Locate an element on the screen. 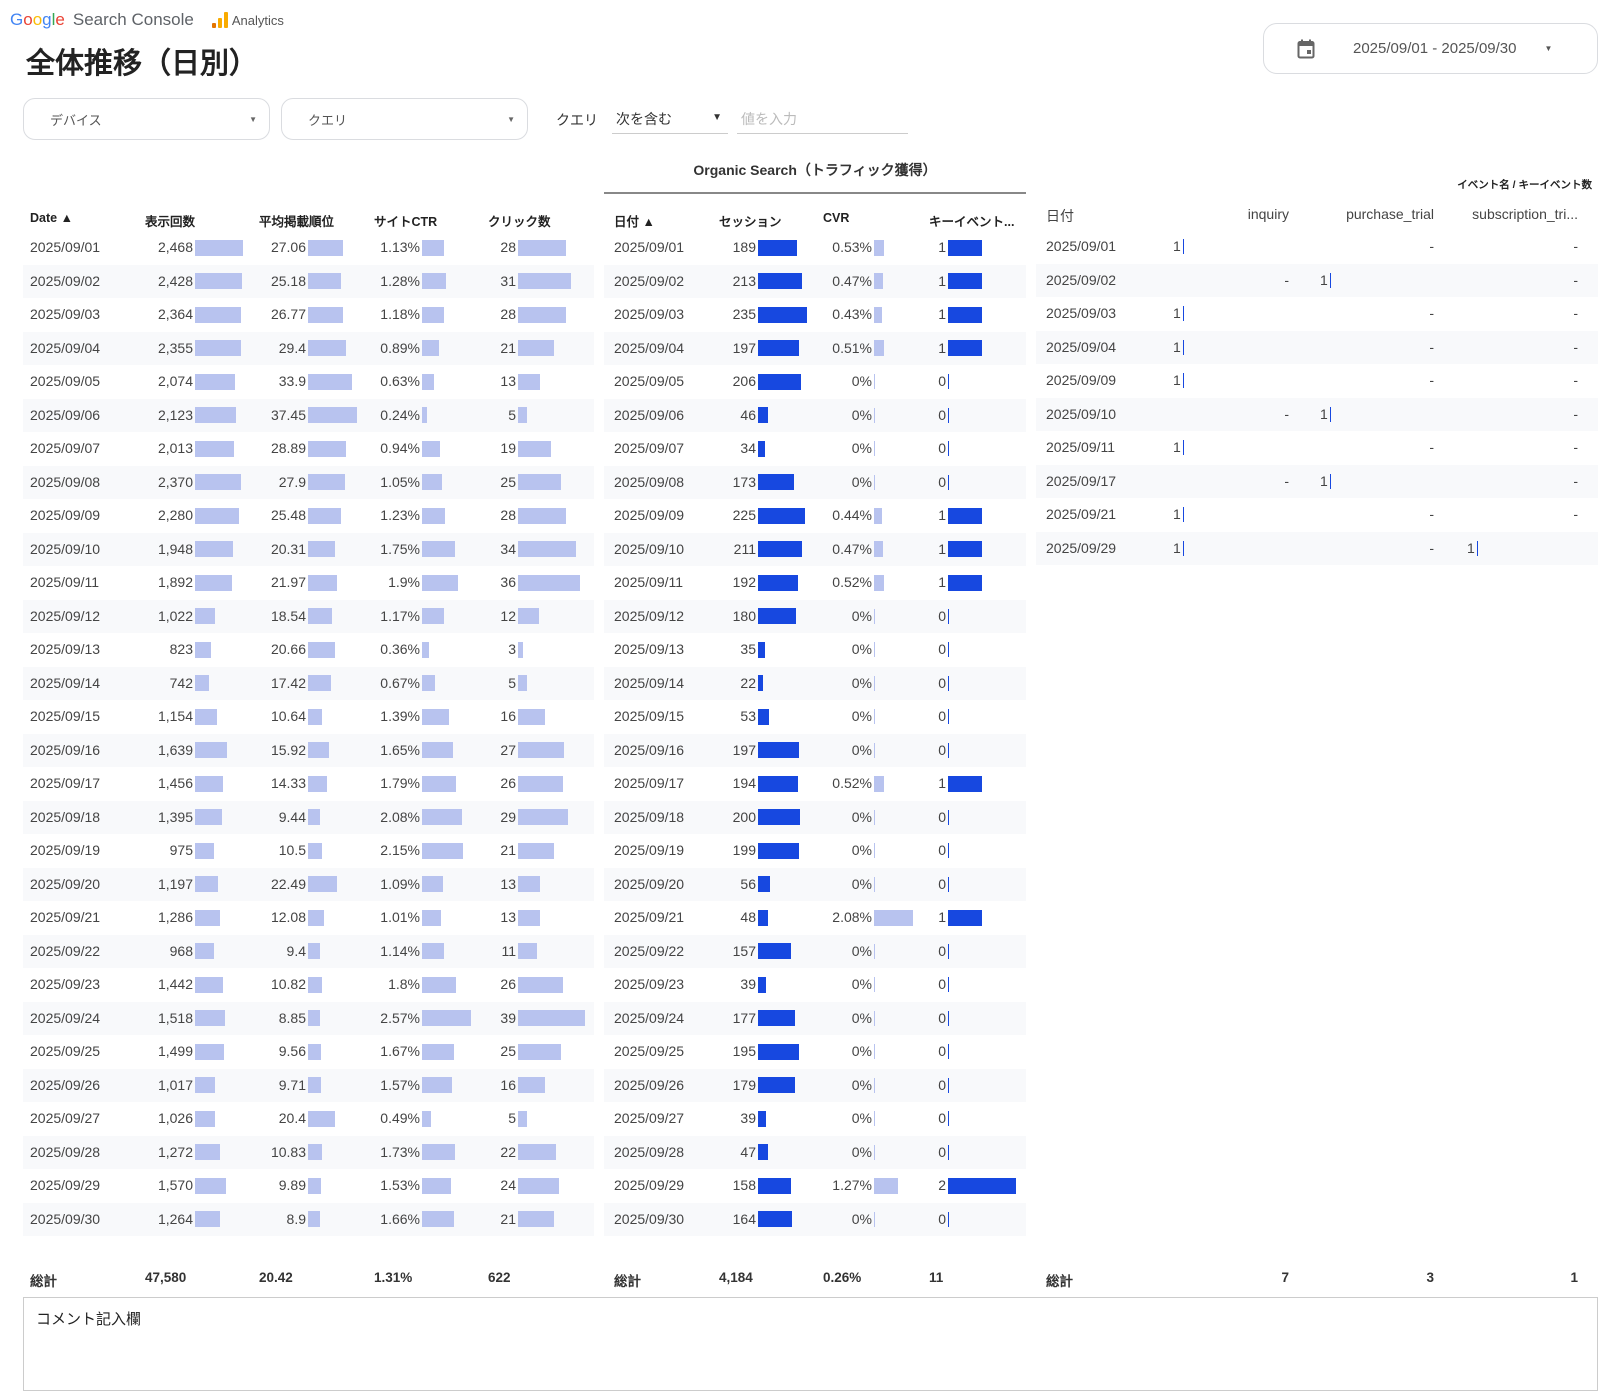 The image size is (1612, 1397). date-cell: 2025/09/08 is located at coordinates (649, 481).